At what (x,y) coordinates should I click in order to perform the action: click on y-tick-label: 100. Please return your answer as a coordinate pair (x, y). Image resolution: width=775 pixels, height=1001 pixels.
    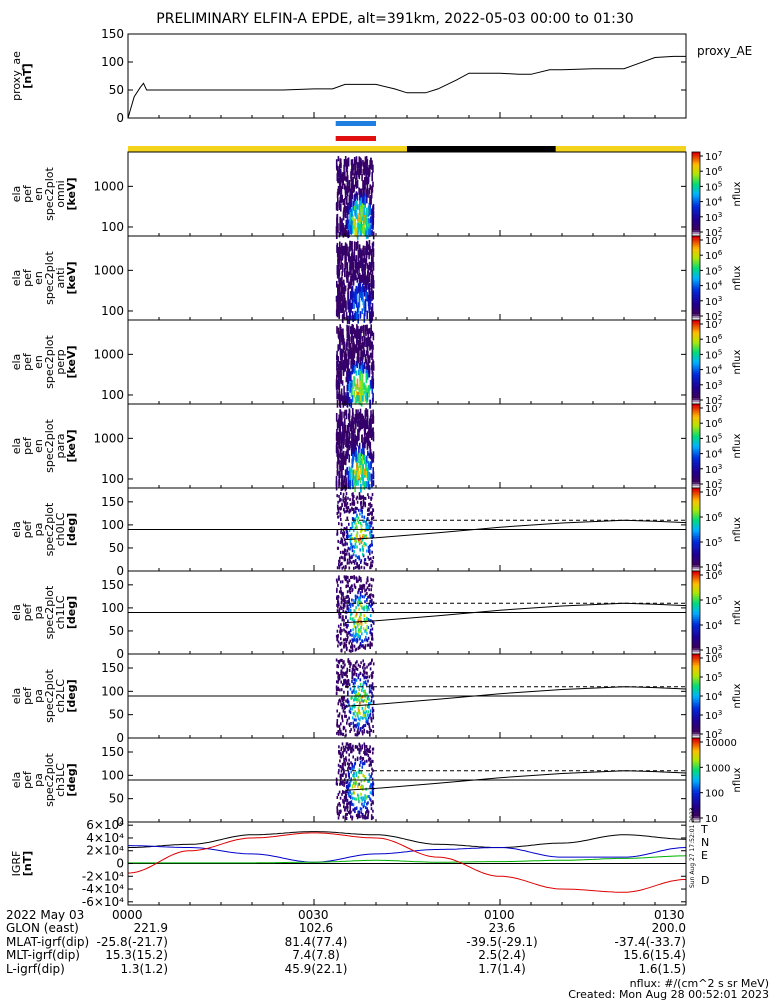
    Looking at the image, I should click on (112, 608).